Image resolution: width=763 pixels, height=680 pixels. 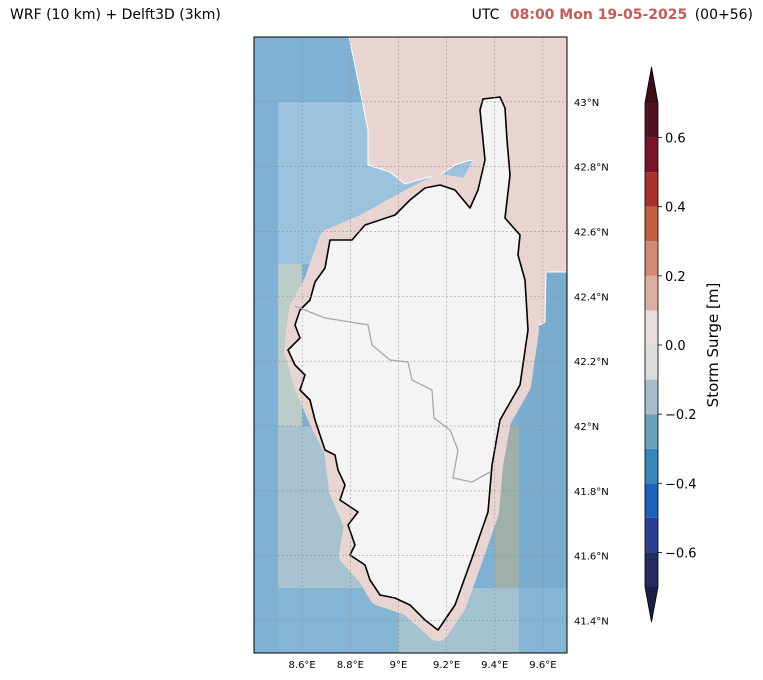 I want to click on lat-tick-label: 42.8°N, so click(x=591, y=168).